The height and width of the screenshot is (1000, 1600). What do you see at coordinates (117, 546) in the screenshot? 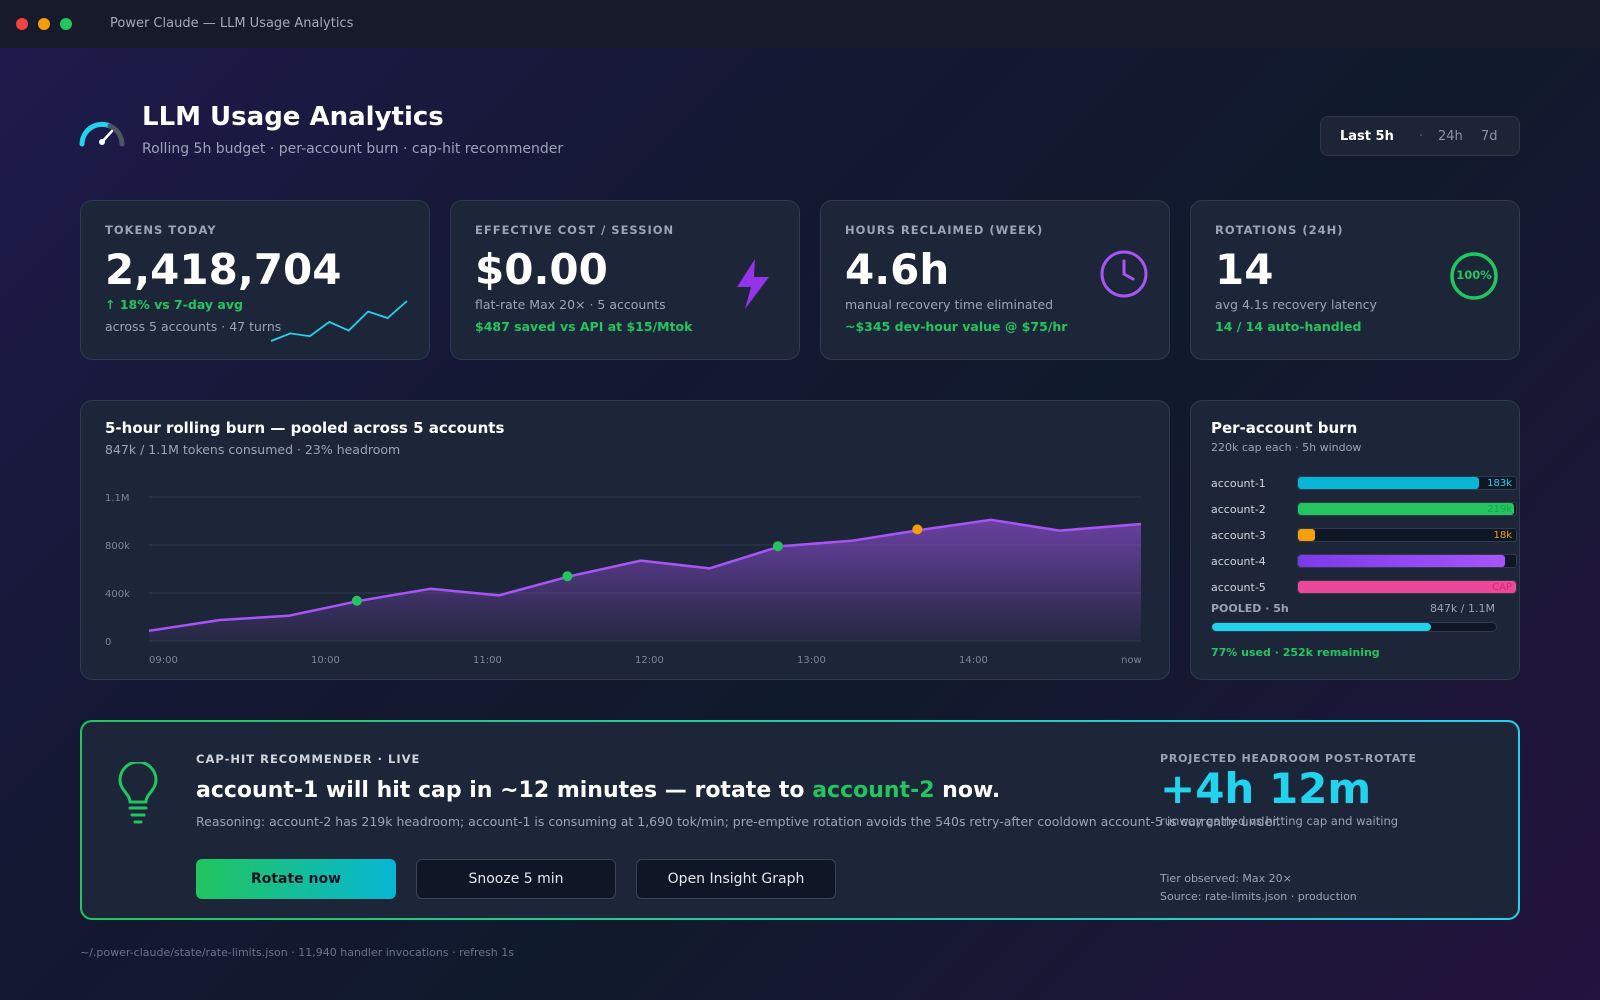
I see `y-tick-label: 800k` at bounding box center [117, 546].